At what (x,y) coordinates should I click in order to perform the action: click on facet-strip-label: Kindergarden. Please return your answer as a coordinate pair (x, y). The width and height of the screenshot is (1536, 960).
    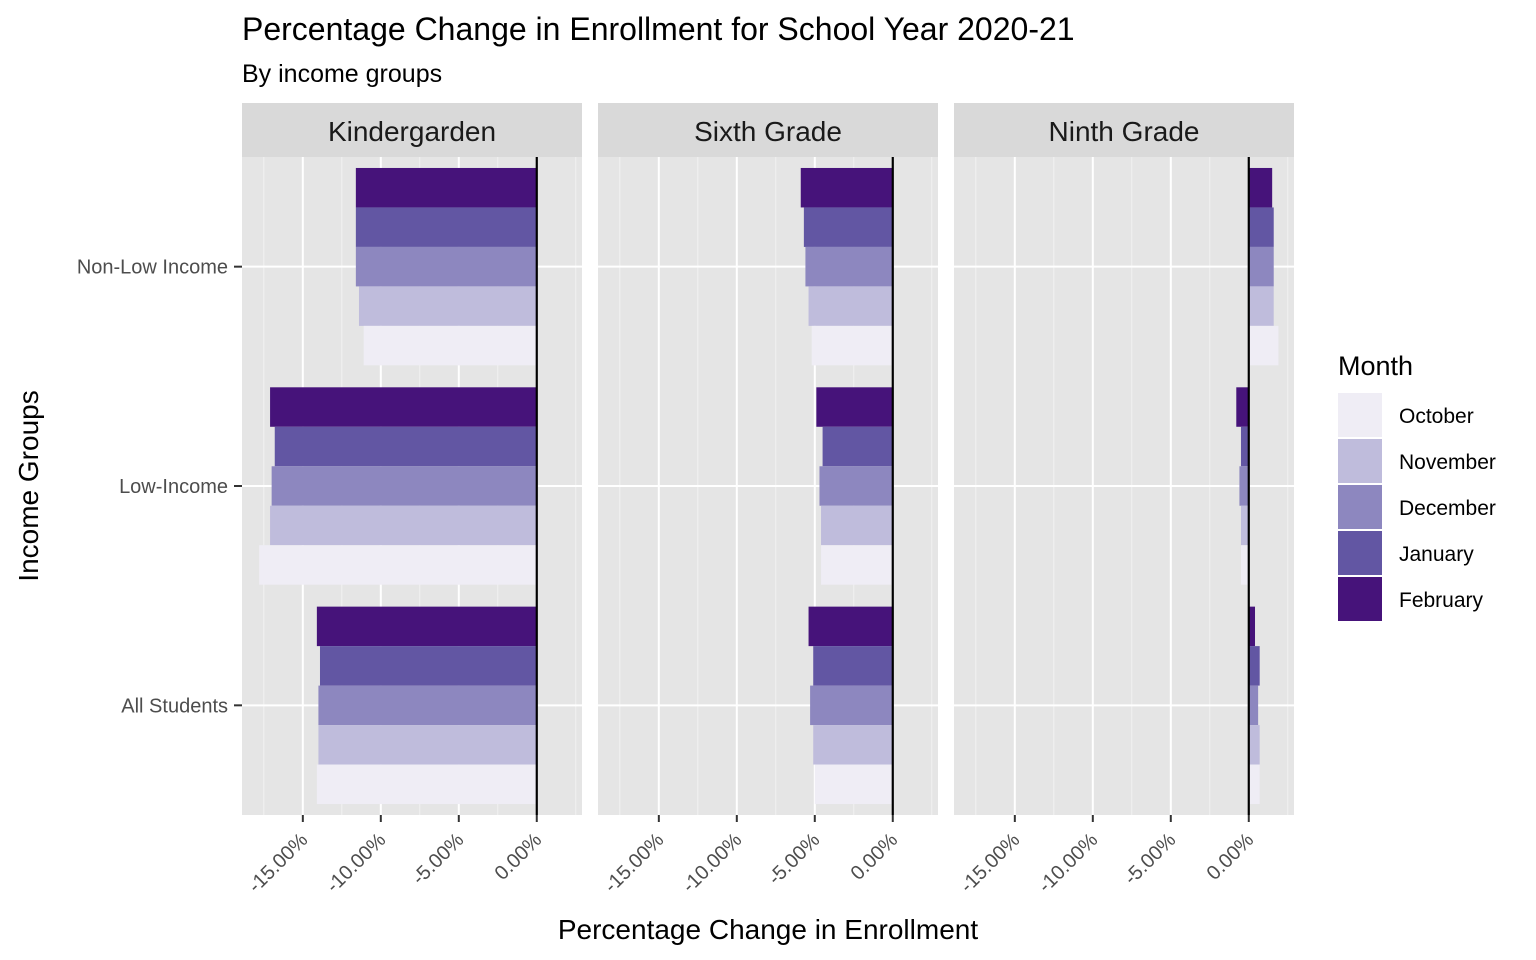
    Looking at the image, I should click on (412, 131).